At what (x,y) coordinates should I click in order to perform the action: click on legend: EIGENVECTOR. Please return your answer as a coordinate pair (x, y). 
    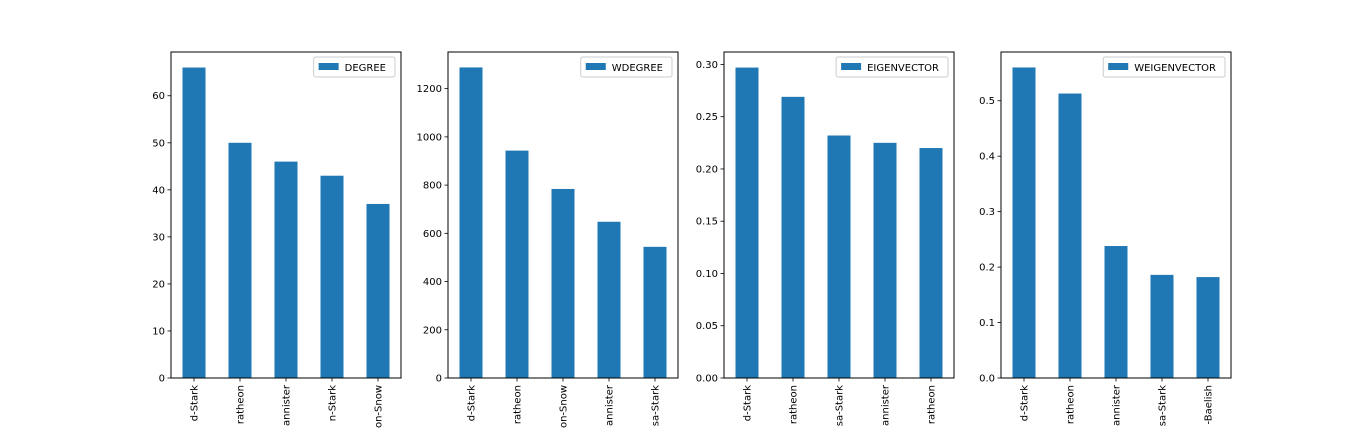
    Looking at the image, I should click on (892, 67).